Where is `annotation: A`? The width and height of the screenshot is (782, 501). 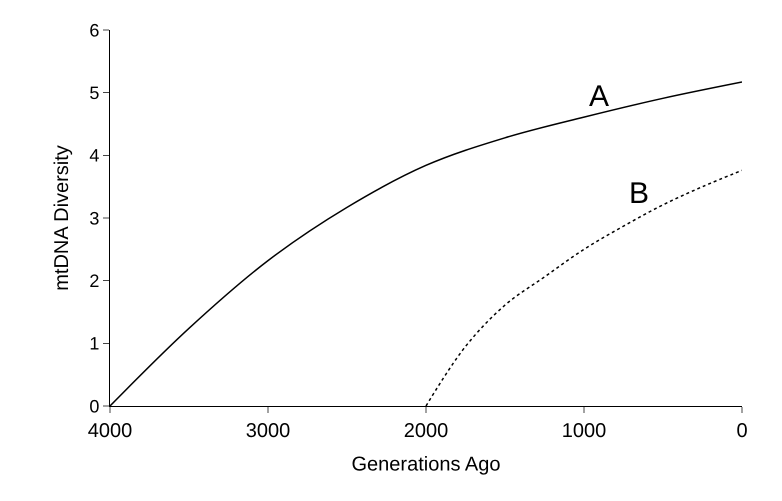 annotation: A is located at coordinates (599, 96).